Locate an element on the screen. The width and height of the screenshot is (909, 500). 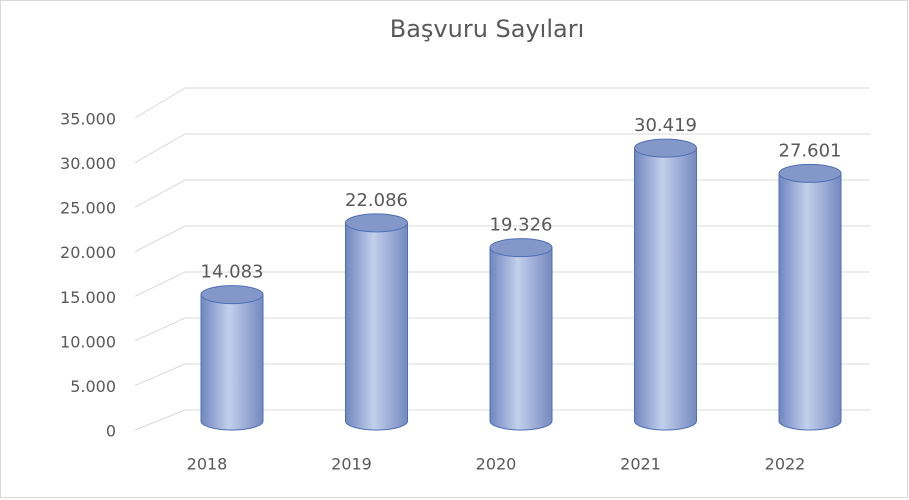
y-tick-label: 5.000 is located at coordinates (93, 386).